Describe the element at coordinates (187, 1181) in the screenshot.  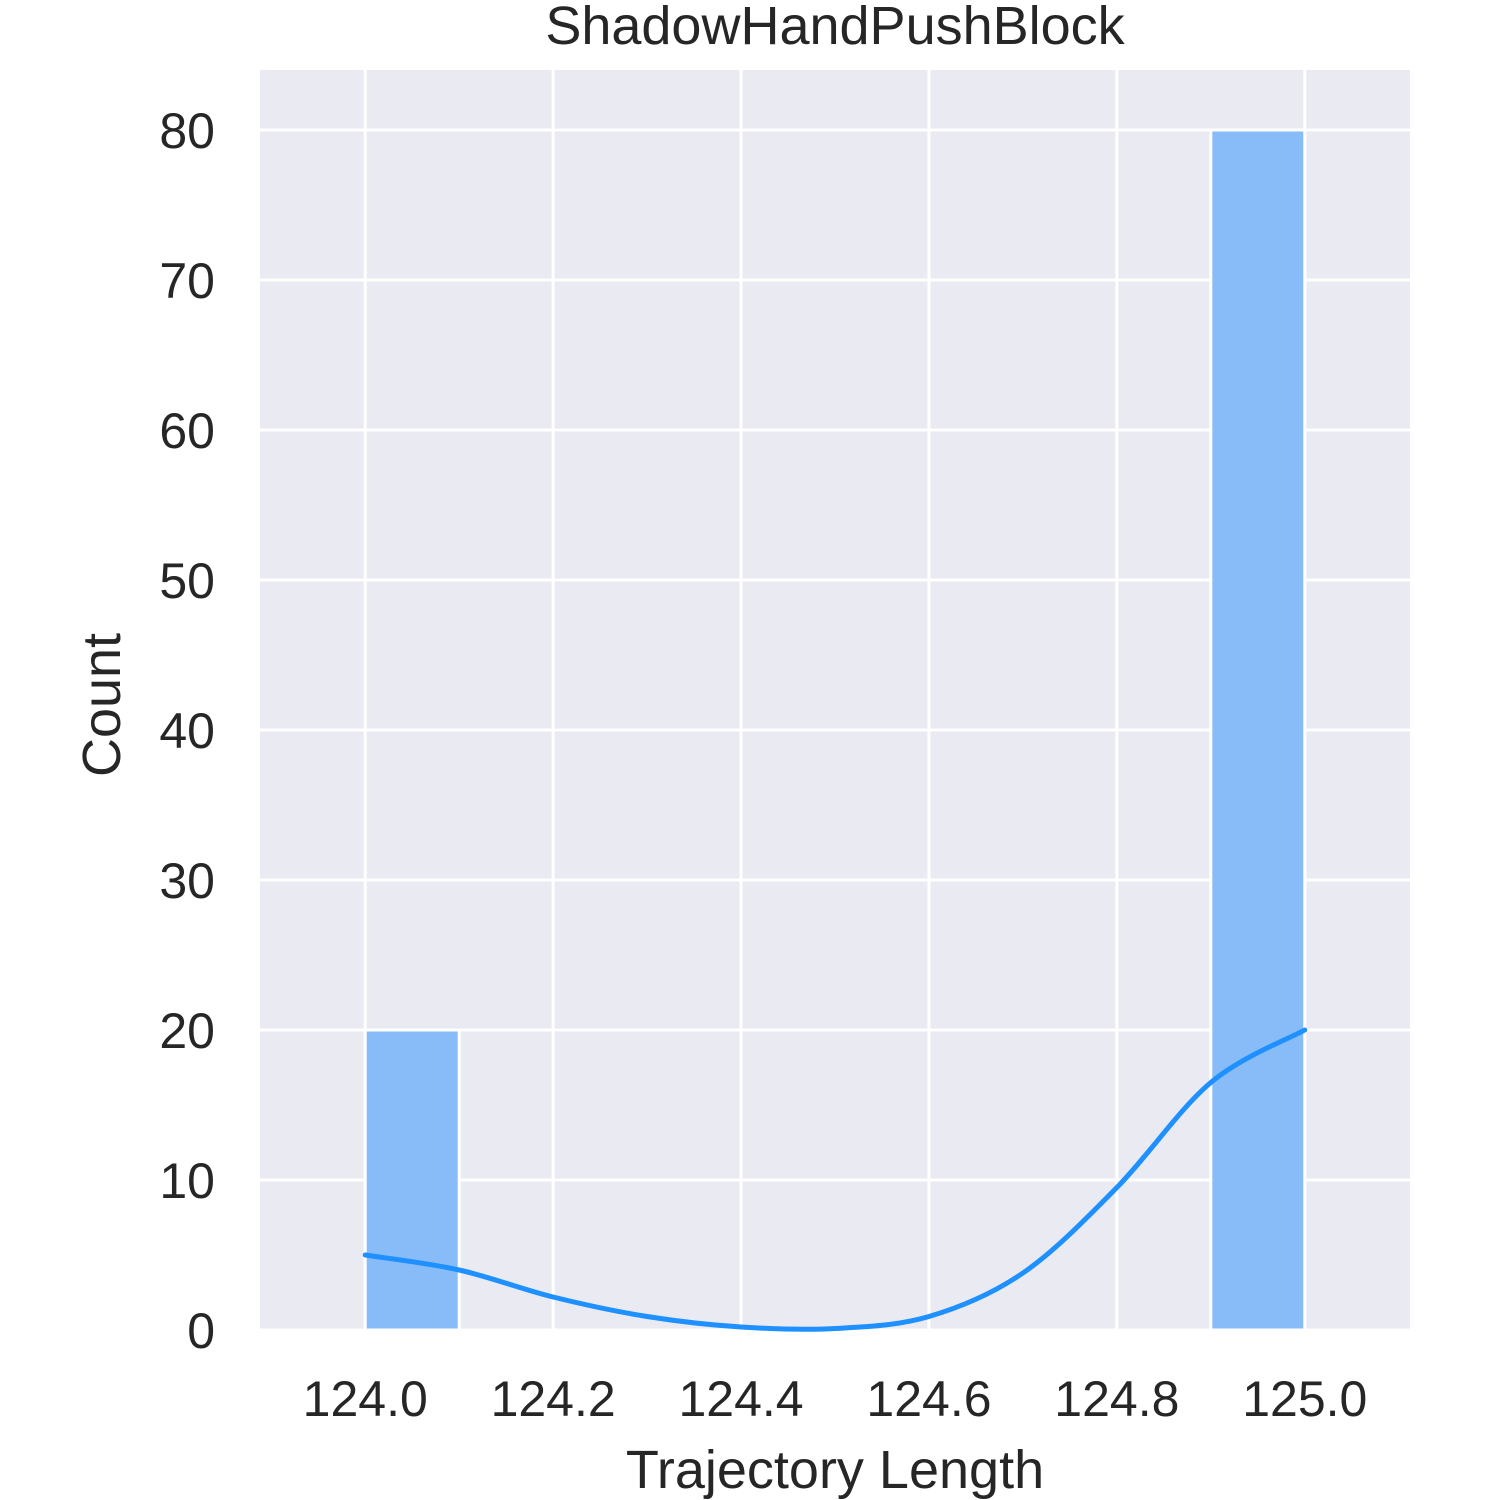
I see `y-tick-label-1: 10` at that location.